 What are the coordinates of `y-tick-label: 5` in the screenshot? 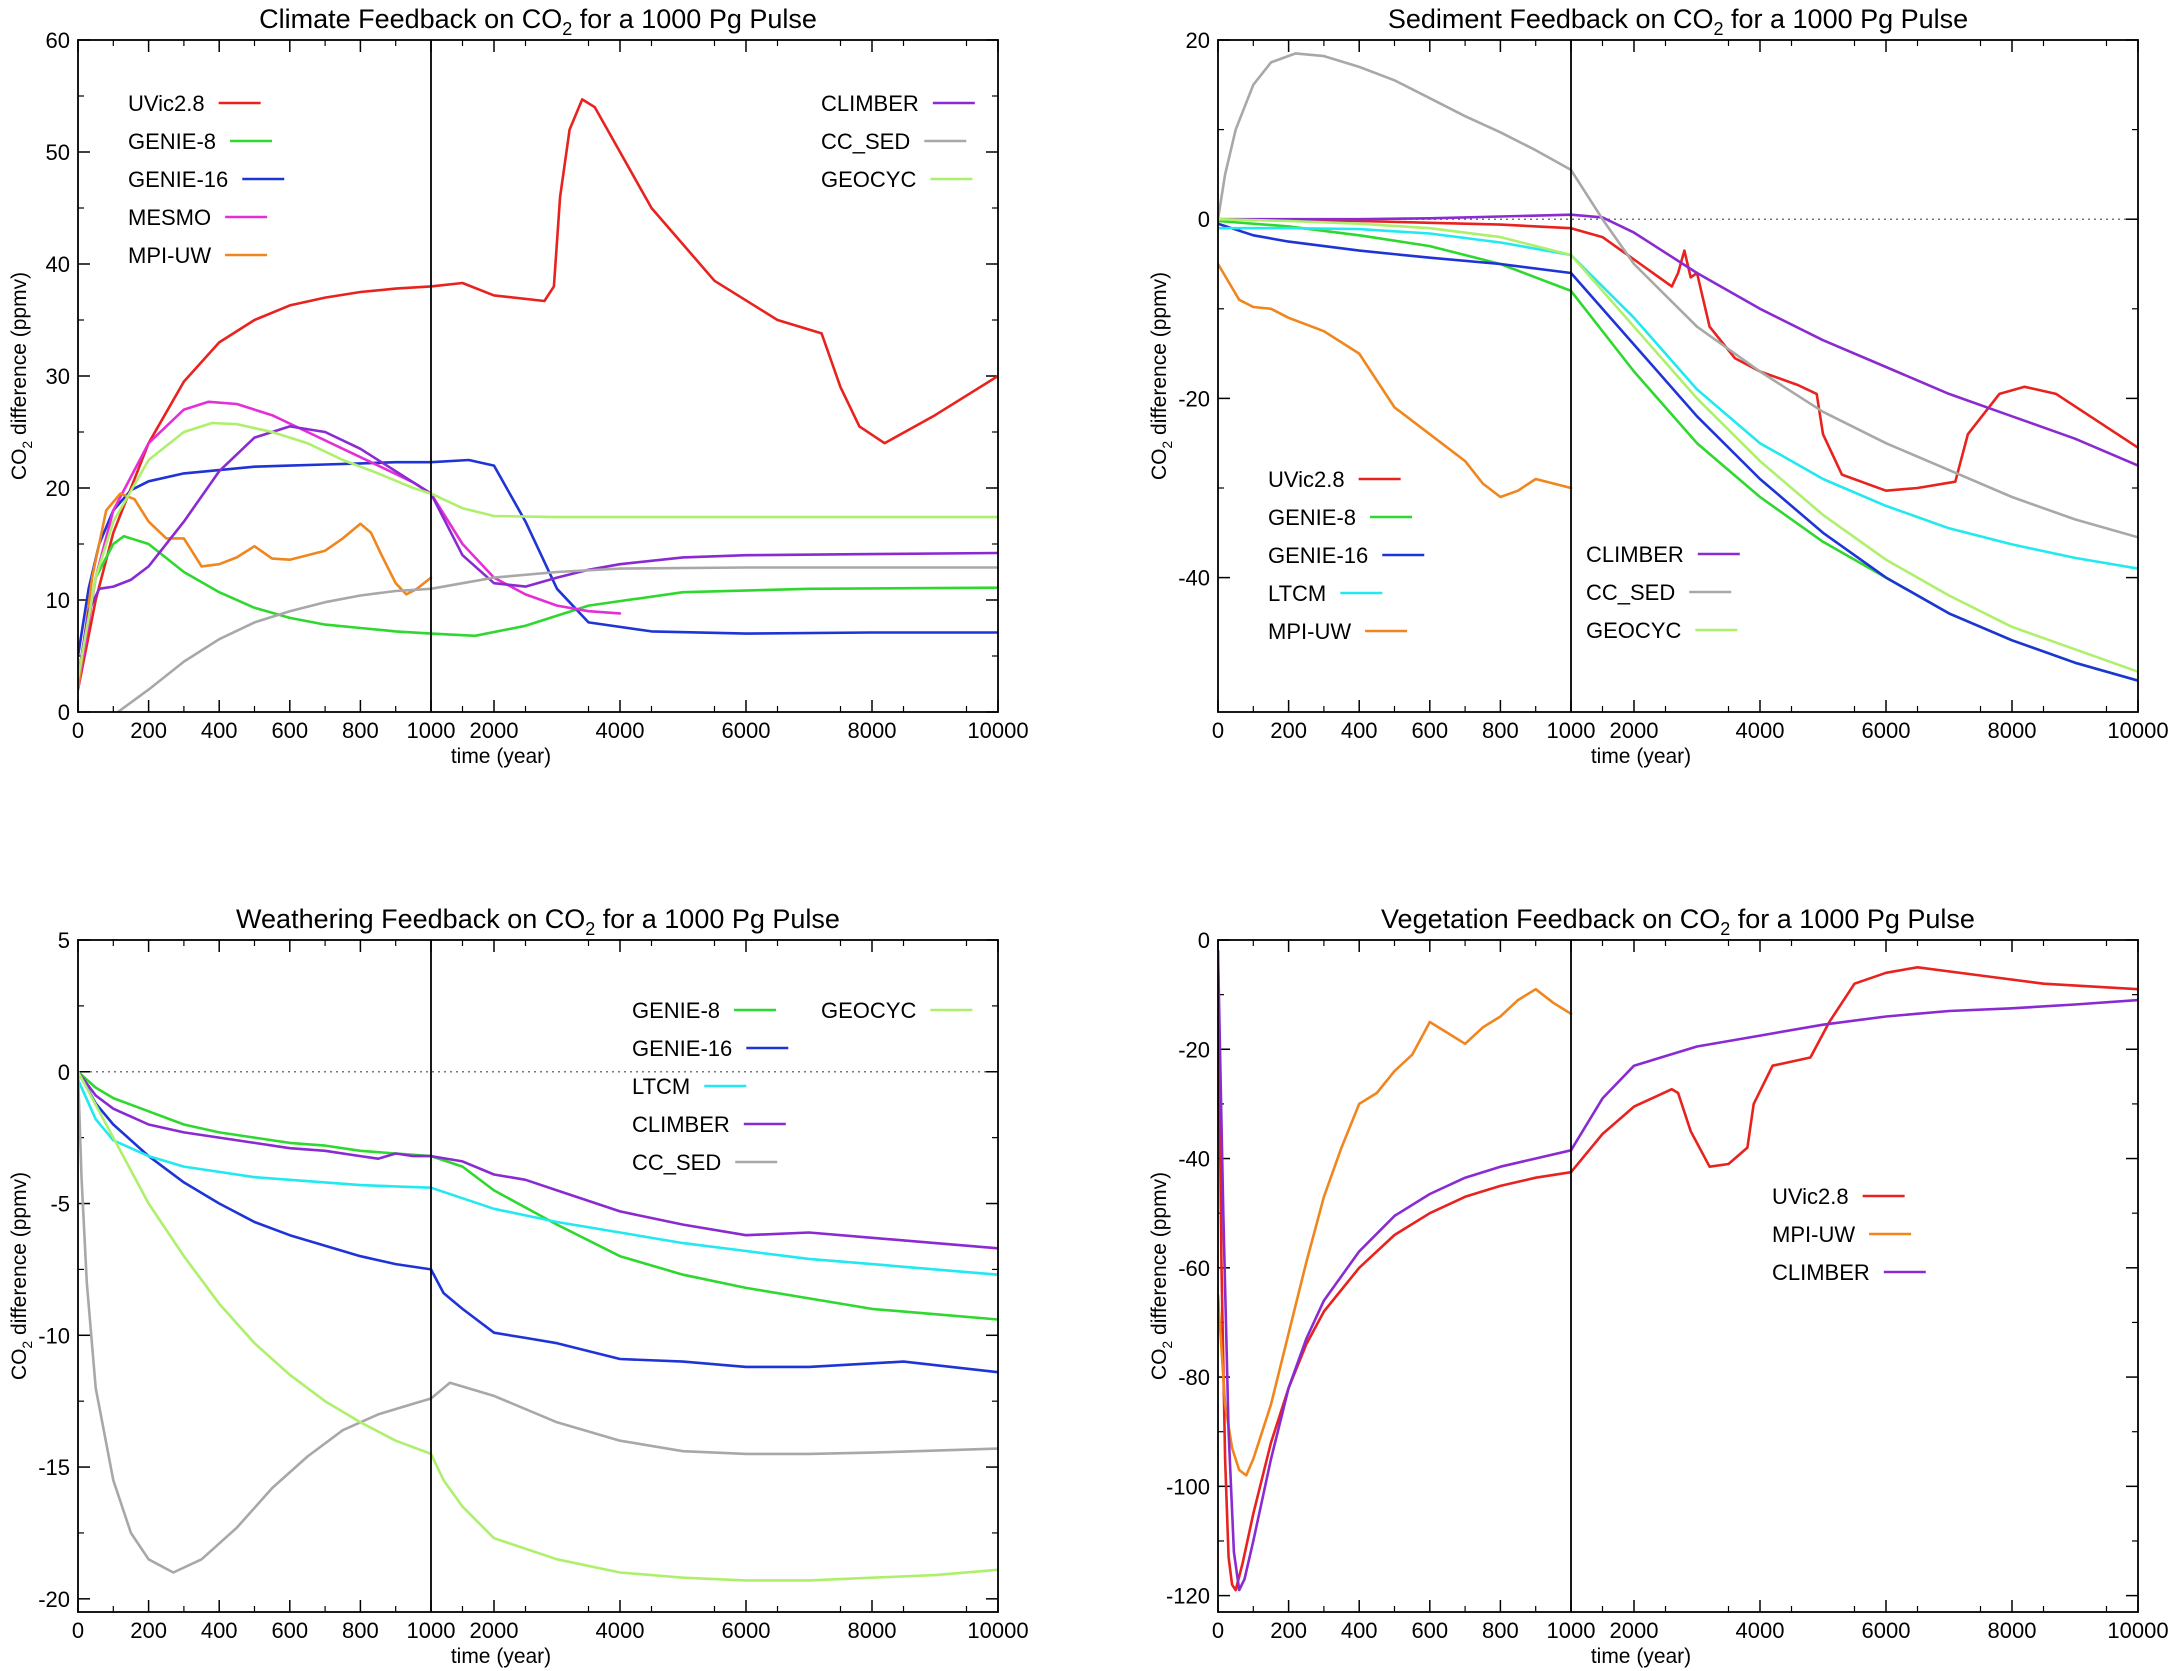 It's located at (64, 940).